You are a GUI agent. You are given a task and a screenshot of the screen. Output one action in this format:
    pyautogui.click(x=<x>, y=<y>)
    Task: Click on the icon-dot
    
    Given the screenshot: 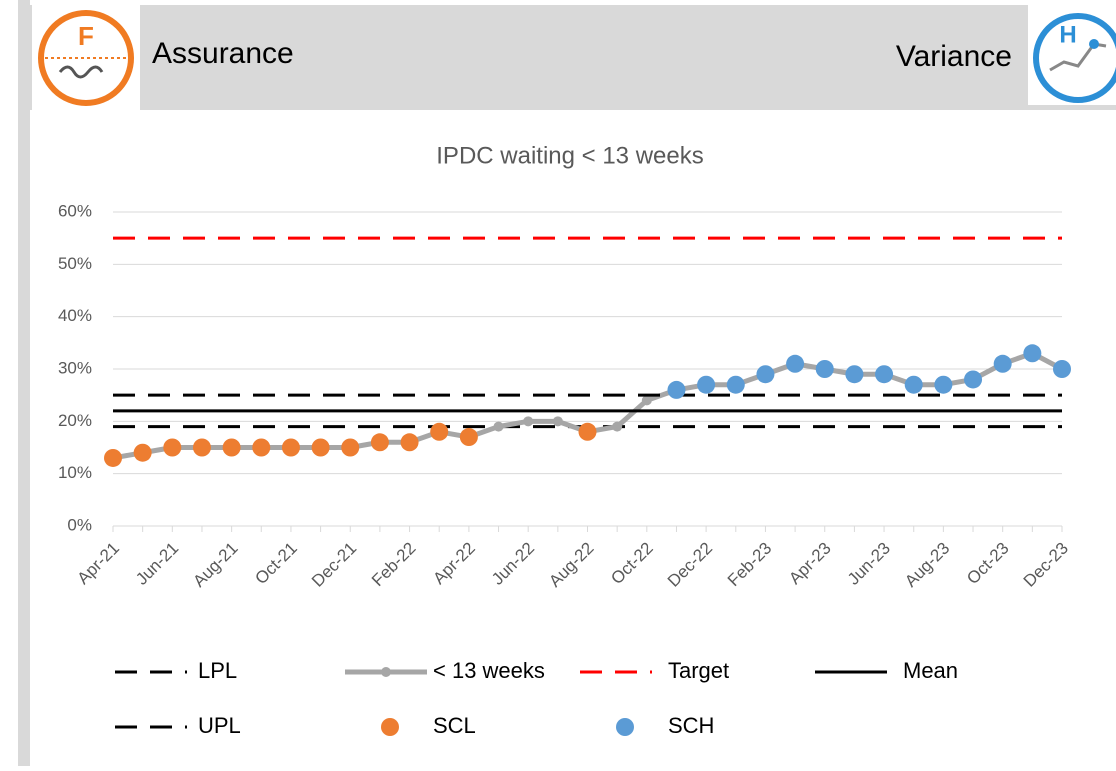 What is the action you would take?
    pyautogui.click(x=1094, y=44)
    